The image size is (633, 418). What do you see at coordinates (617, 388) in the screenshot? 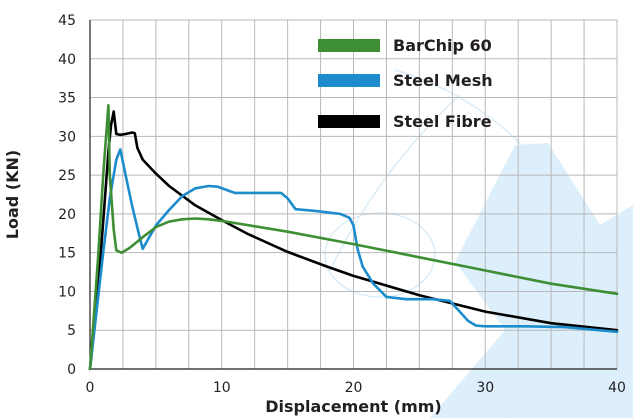
I see `x-tick-label: 40` at bounding box center [617, 388].